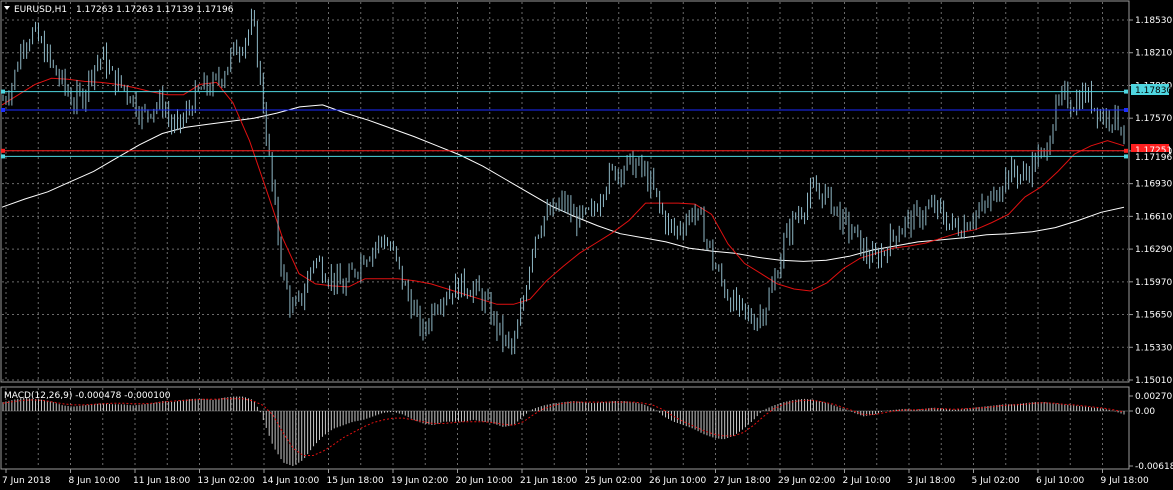 The width and height of the screenshot is (1173, 490). What do you see at coordinates (1153, 217) in the screenshot?
I see `price-tick-label: 1.16610` at bounding box center [1153, 217].